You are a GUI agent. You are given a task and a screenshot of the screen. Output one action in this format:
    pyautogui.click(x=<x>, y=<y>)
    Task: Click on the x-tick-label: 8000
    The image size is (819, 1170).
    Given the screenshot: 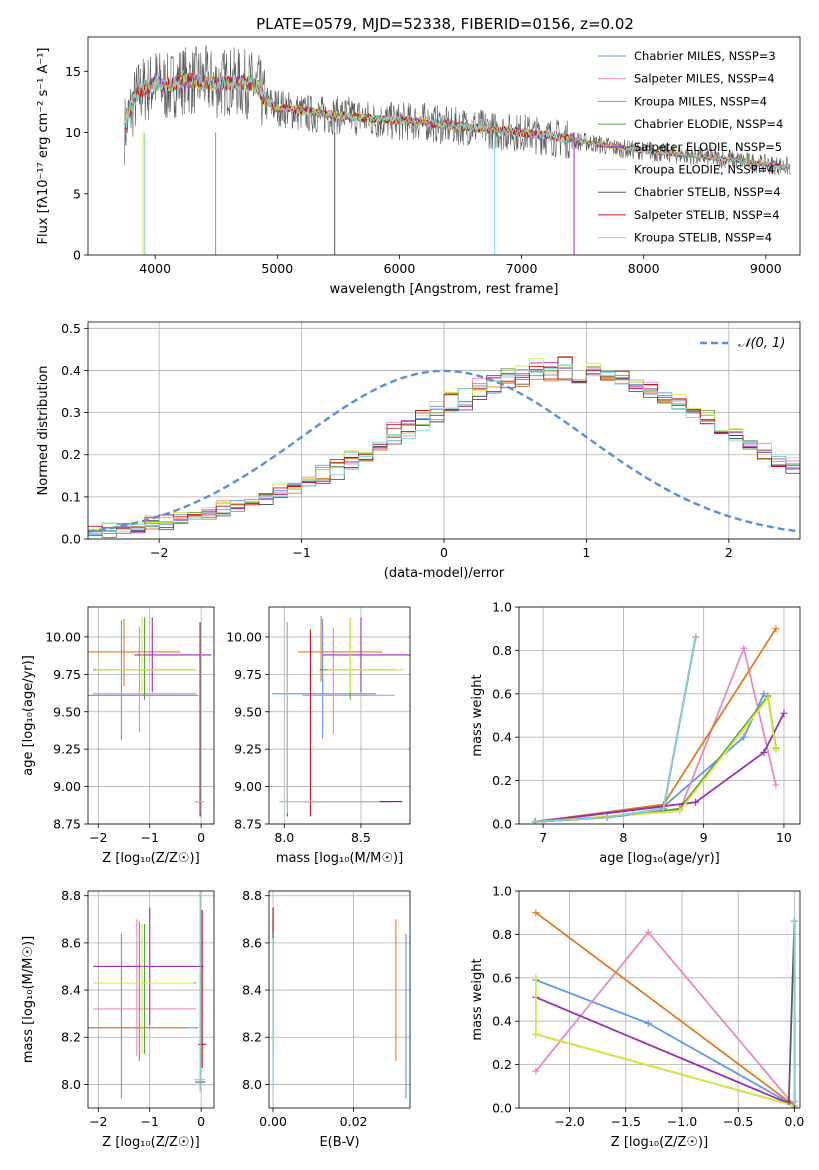 What is the action you would take?
    pyautogui.click(x=644, y=268)
    